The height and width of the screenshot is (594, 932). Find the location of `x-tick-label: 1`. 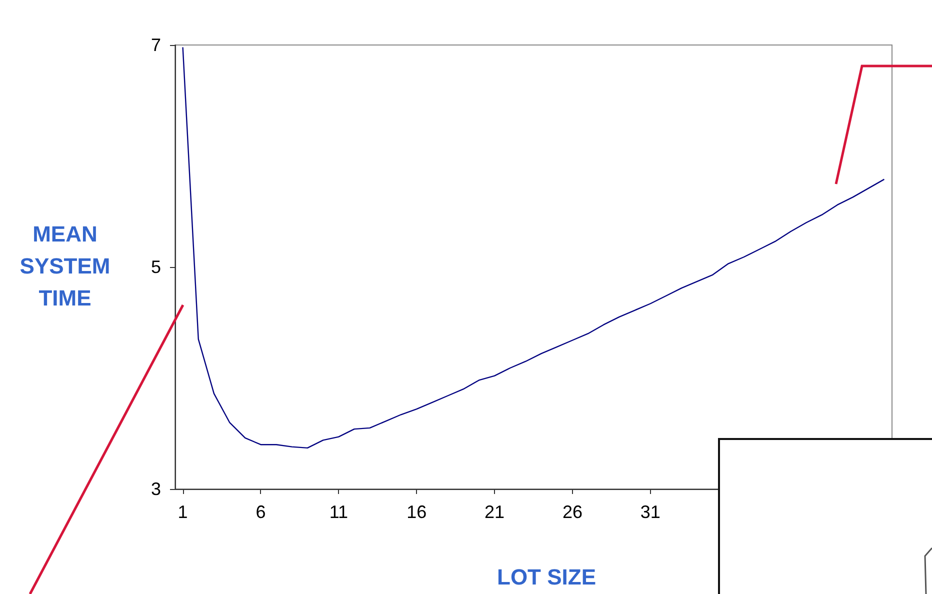

x-tick-label: 1 is located at coordinates (183, 512).